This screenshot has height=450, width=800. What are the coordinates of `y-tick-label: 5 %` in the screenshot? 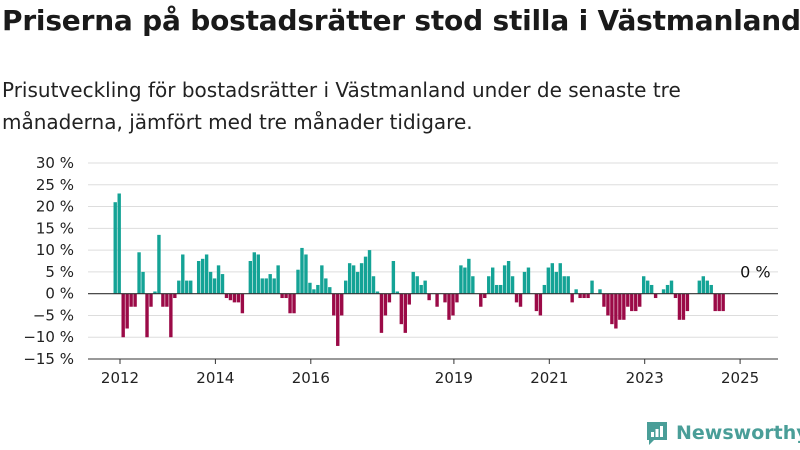 It's located at (59, 272).